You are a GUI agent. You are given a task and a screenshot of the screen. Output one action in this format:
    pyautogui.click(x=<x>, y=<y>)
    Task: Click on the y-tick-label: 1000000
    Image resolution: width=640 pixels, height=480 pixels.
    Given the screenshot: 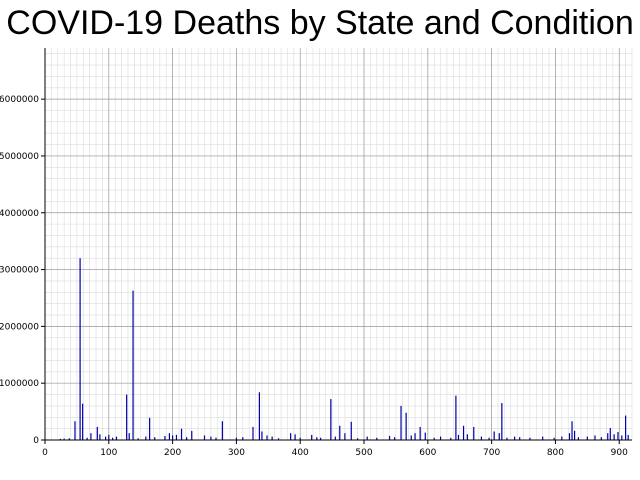 What is the action you would take?
    pyautogui.click(x=19, y=384)
    